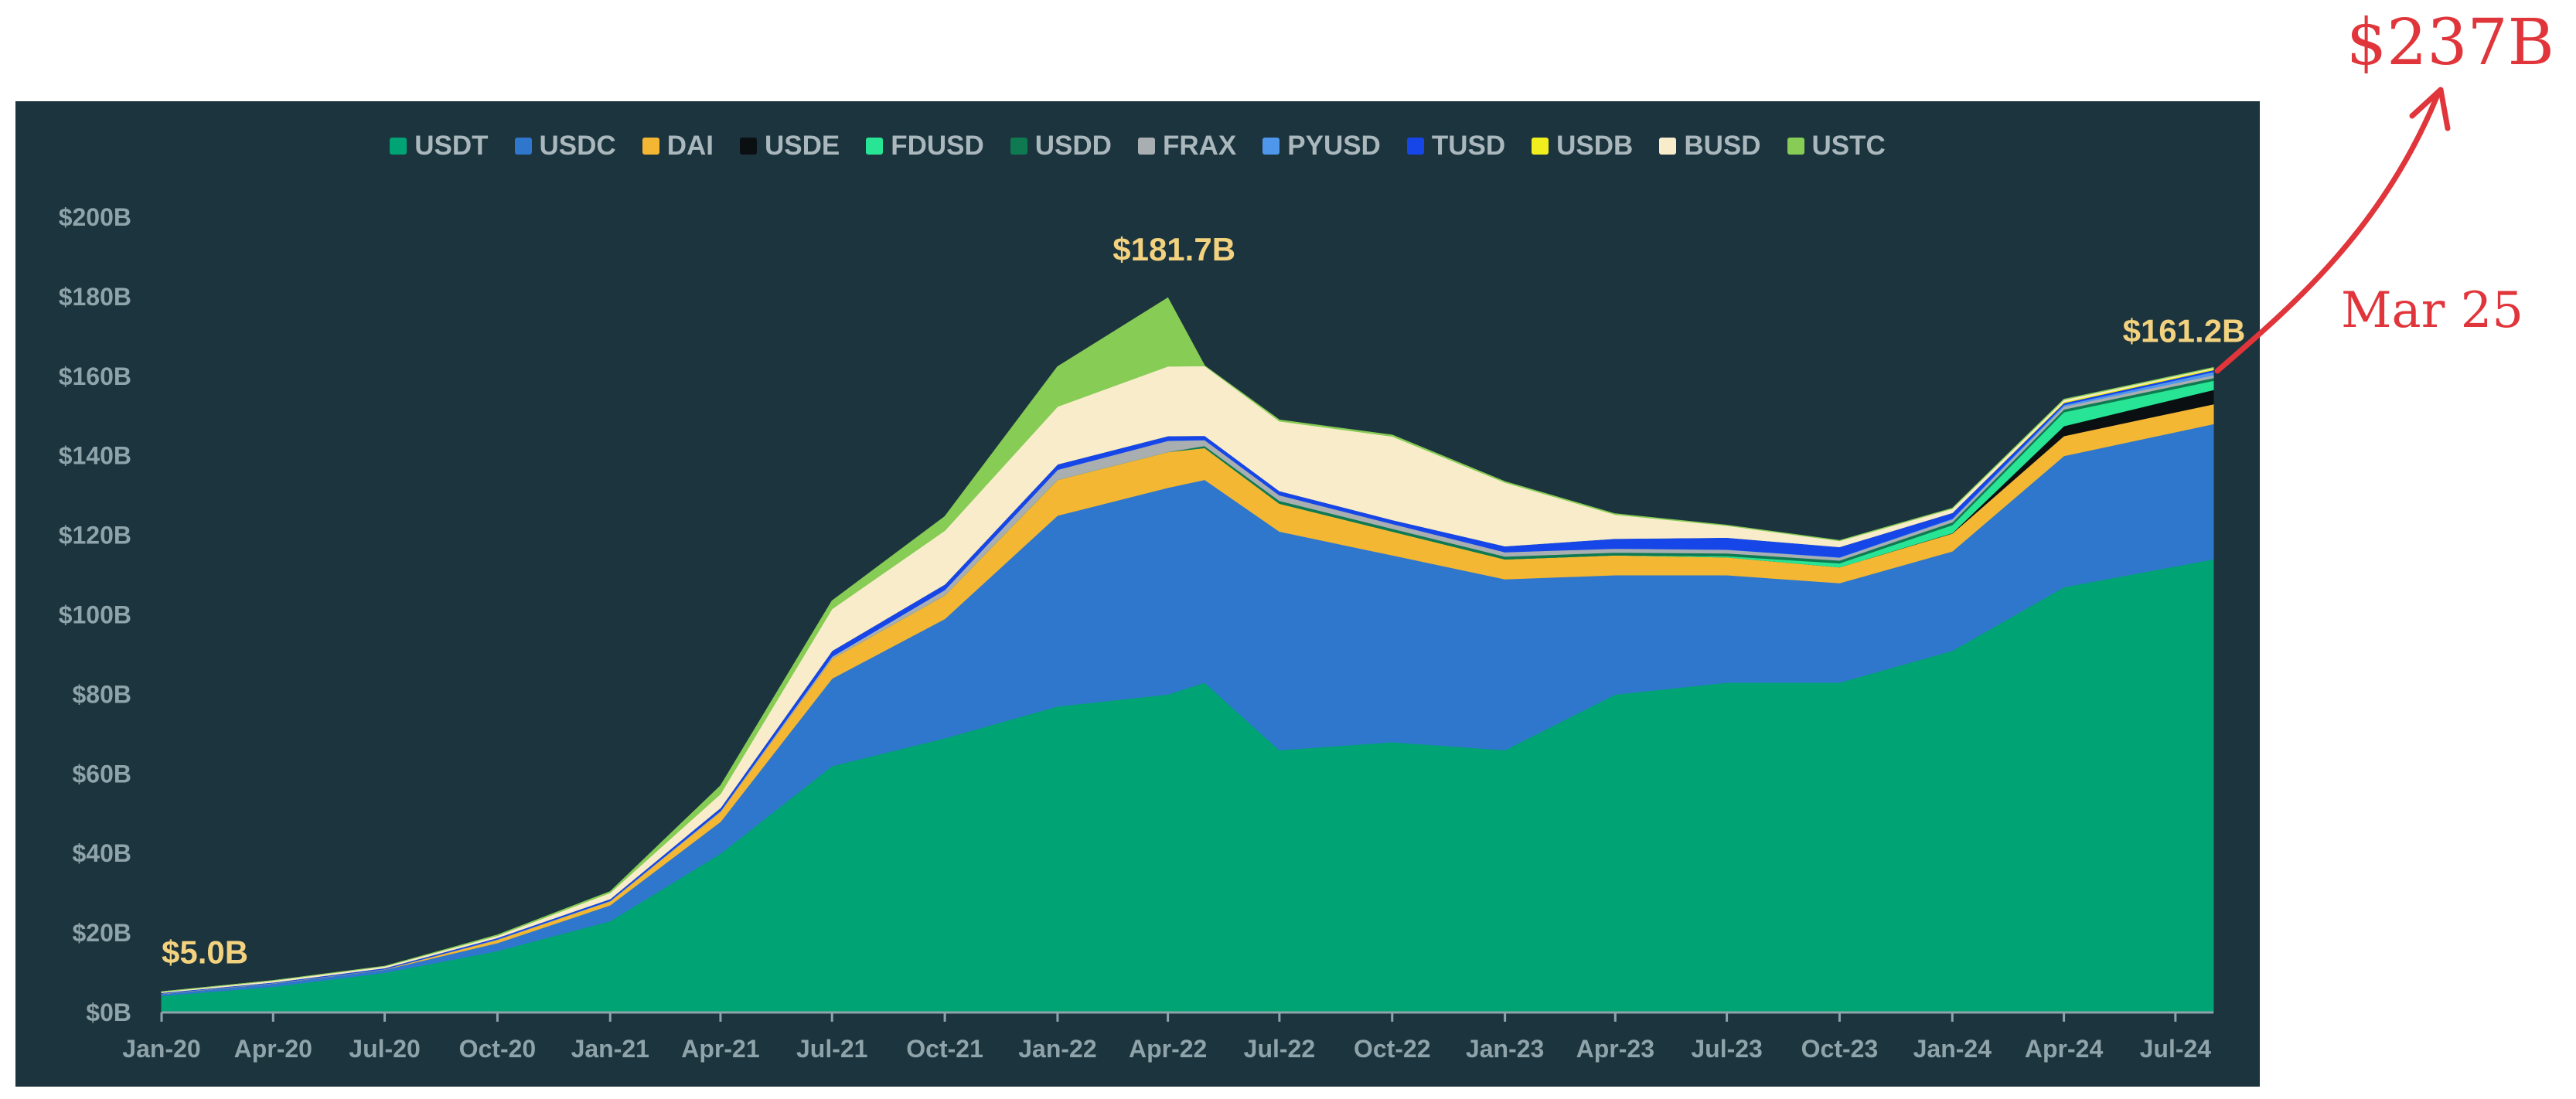  Describe the element at coordinates (802, 146) in the screenshot. I see `legend-label: USDE` at that location.